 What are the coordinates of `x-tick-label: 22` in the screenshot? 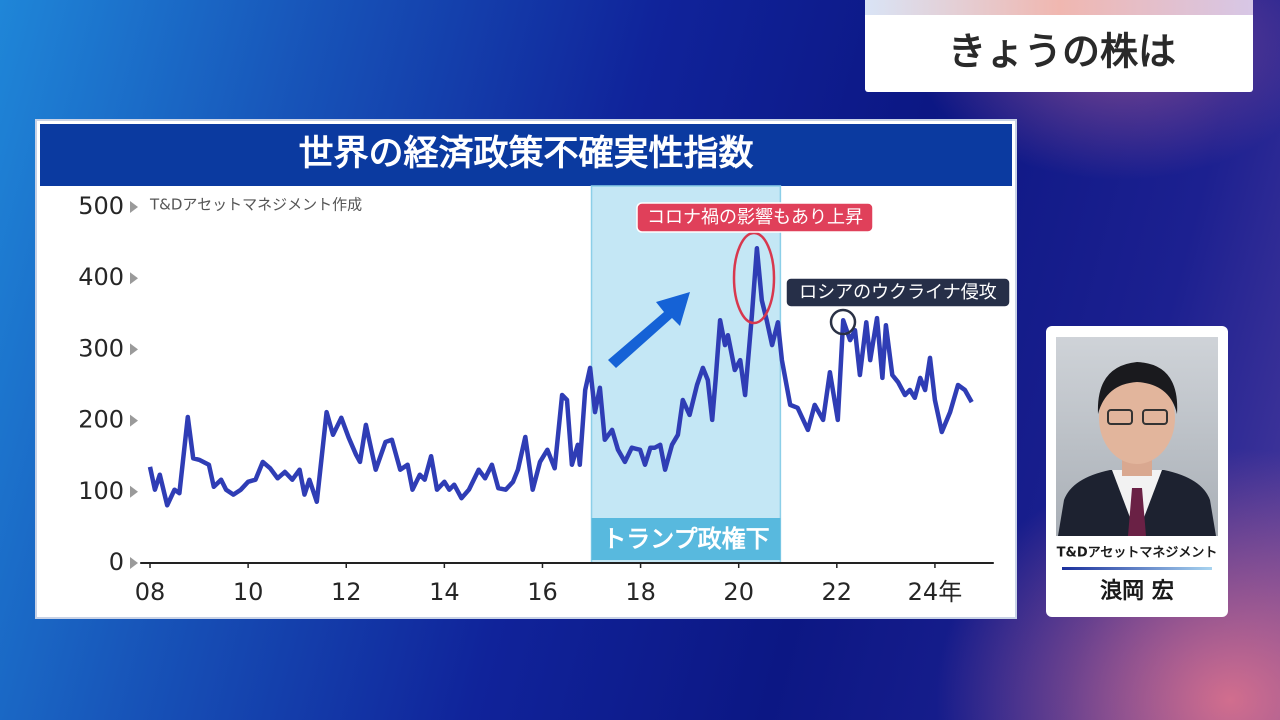 It's located at (837, 592).